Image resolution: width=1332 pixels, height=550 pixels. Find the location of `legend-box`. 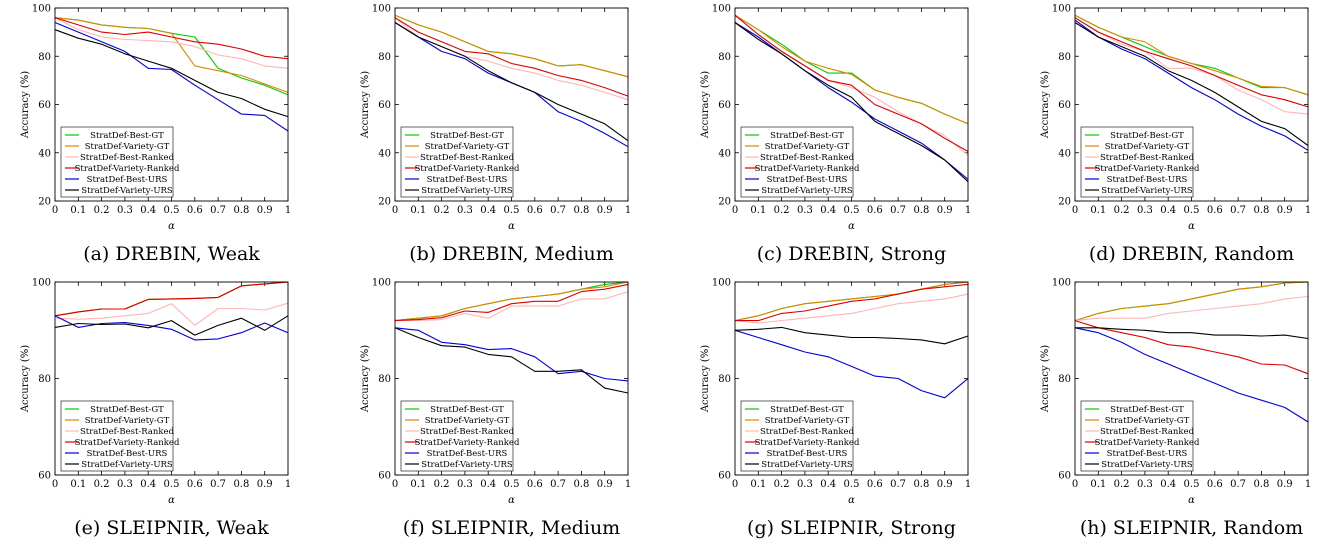

legend-box is located at coordinates (797, 162).